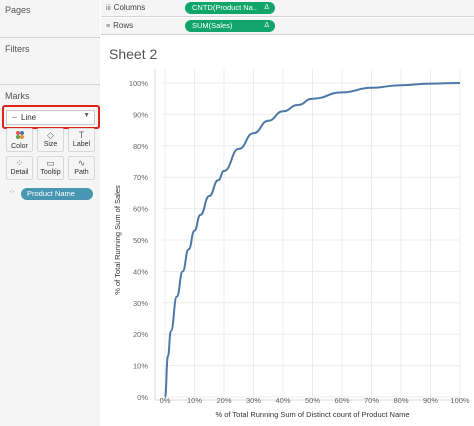  What do you see at coordinates (12, 192) in the screenshot?
I see `detail-dots-icon: ⁘` at bounding box center [12, 192].